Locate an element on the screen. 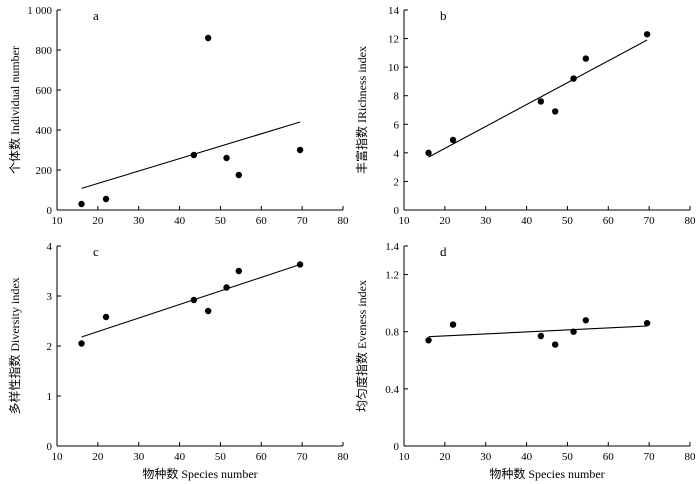  y-axis-title: 个体数 Individual number is located at coordinates (14, 110).